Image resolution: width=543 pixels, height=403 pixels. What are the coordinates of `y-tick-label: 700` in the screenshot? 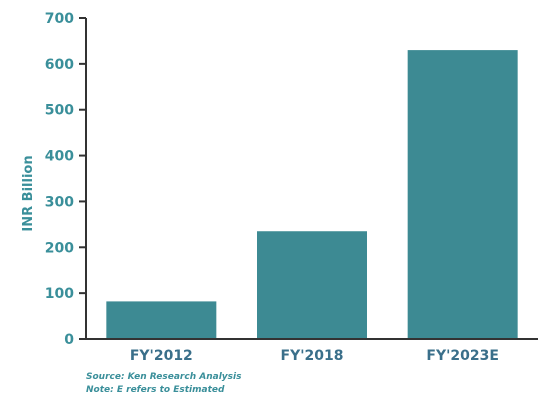 It's located at (59, 19).